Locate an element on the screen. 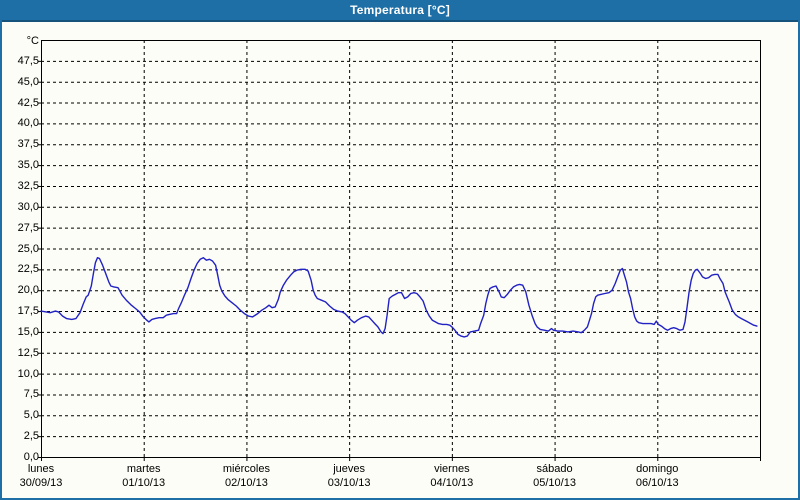 The image size is (800, 500). x-day-name: domingo is located at coordinates (657, 469).